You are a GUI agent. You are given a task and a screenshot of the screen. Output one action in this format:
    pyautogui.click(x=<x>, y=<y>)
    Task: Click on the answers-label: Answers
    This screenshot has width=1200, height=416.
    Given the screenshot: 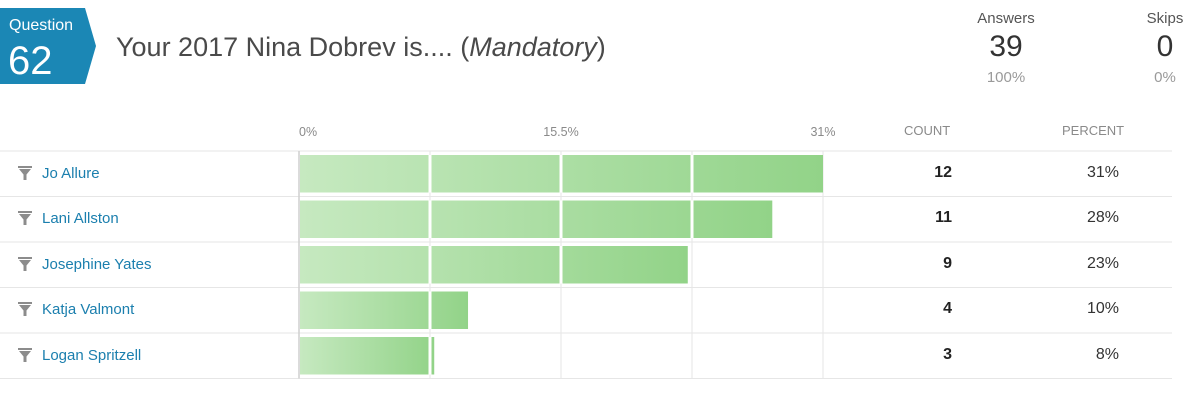 What is the action you would take?
    pyautogui.click(x=1006, y=18)
    